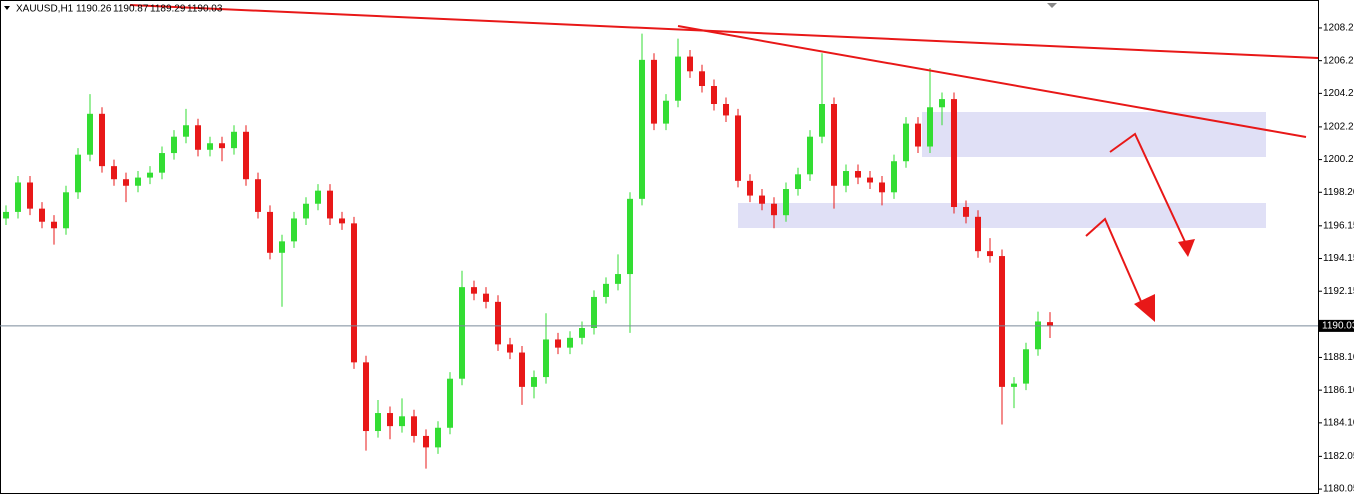  Describe the element at coordinates (131, 9) in the screenshot. I see `header-value: 1190.87` at that location.